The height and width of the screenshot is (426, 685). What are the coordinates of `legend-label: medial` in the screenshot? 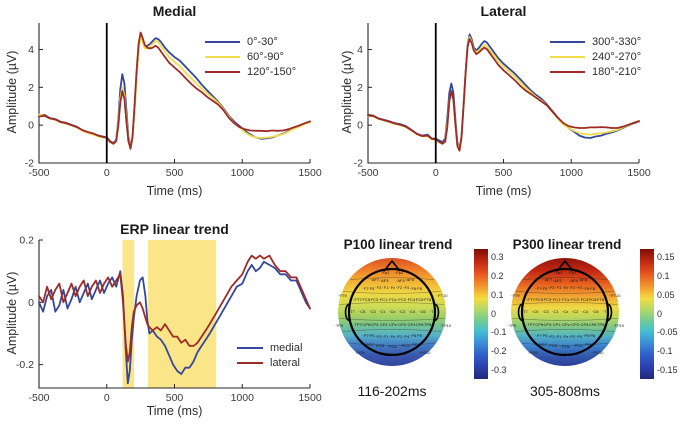 It's located at (286, 347).